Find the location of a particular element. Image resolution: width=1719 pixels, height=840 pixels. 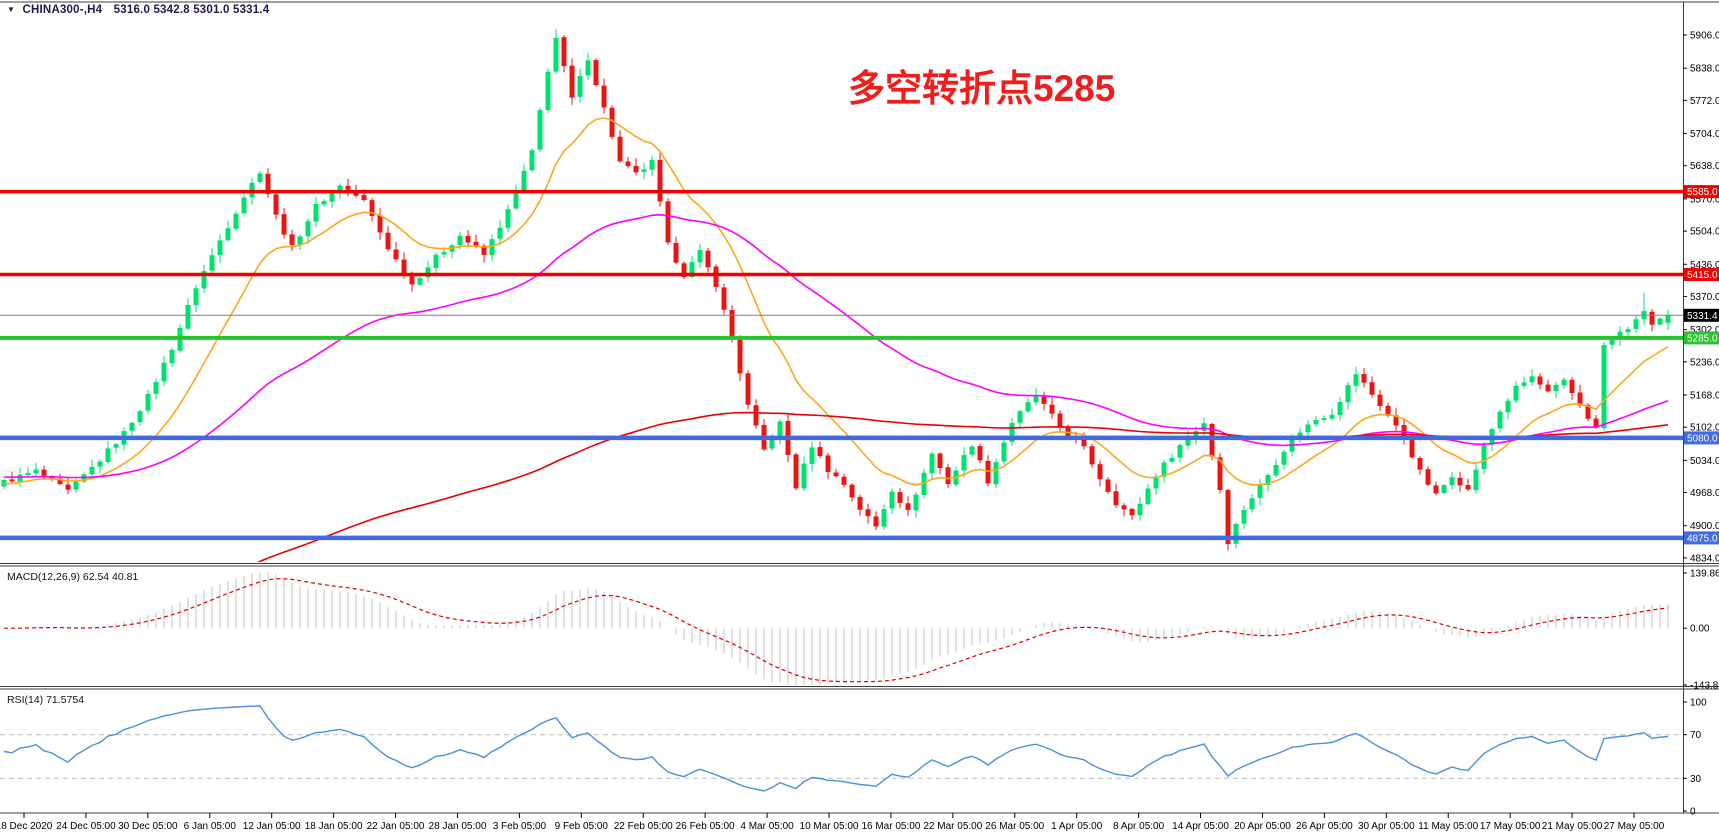

price-badges: 5585.0 5415.0 5285.0 5080.0 4875.0 5331.4 is located at coordinates (1701, 365).